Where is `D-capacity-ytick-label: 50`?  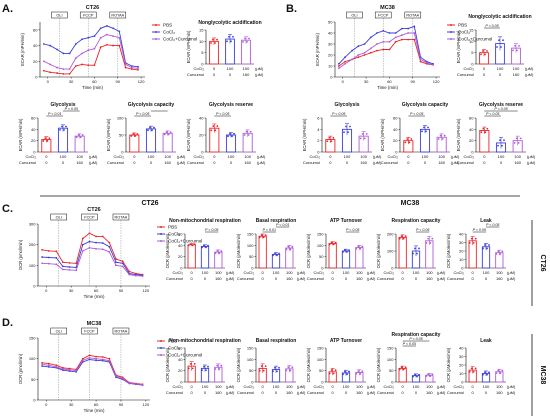
D-capacity-ytick-label: 50 is located at coordinates (391, 370).